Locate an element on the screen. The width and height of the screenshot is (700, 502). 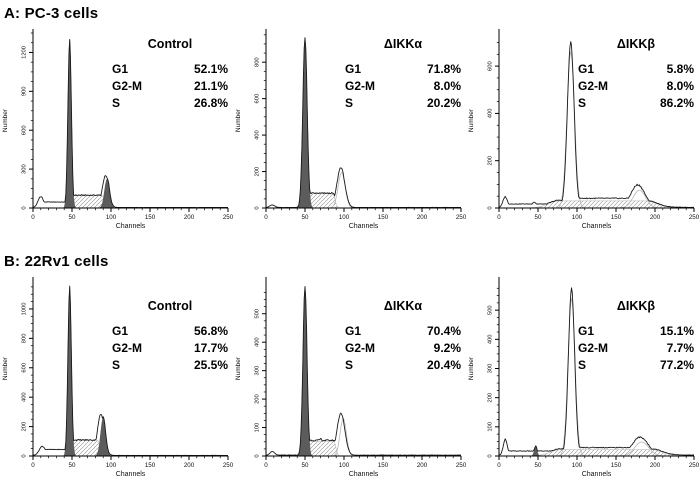
stat-value-g1: 70.4% is located at coordinates (443, 331).